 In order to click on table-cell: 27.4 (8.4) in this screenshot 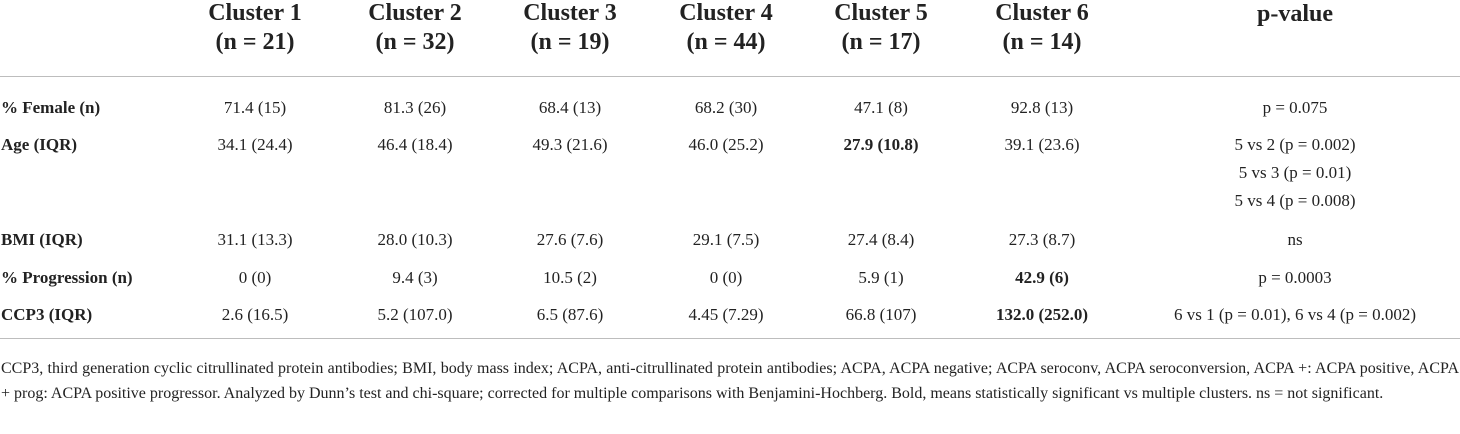, I will do `click(881, 239)`.